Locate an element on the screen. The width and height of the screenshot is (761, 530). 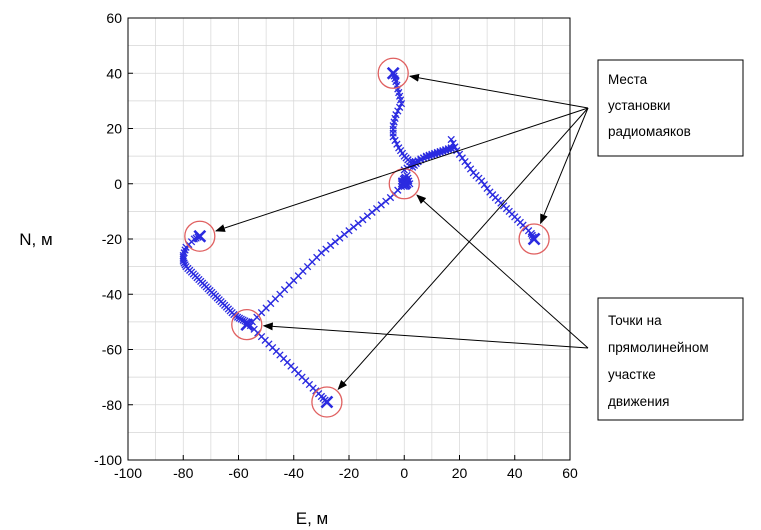
callout-text: движения is located at coordinates (638, 401).